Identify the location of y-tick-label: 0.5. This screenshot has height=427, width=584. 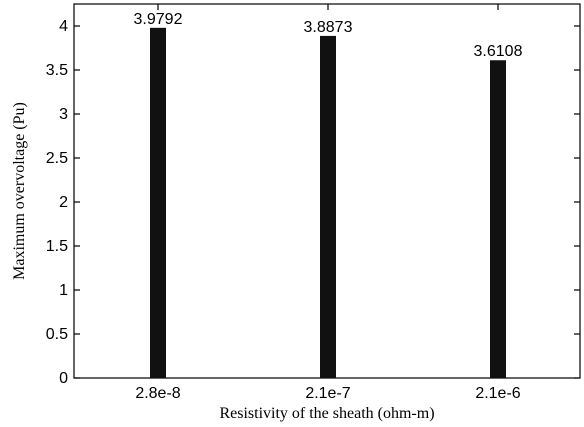
(57, 334).